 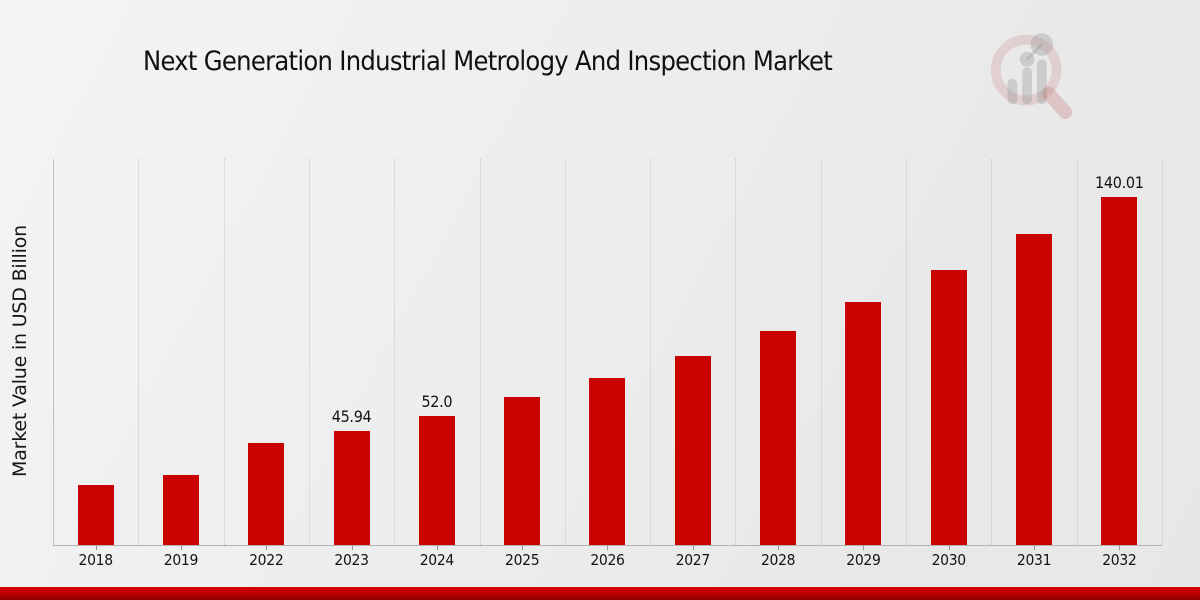 What do you see at coordinates (1119, 182) in the screenshot?
I see `bar-value-label-2032: 140.01` at bounding box center [1119, 182].